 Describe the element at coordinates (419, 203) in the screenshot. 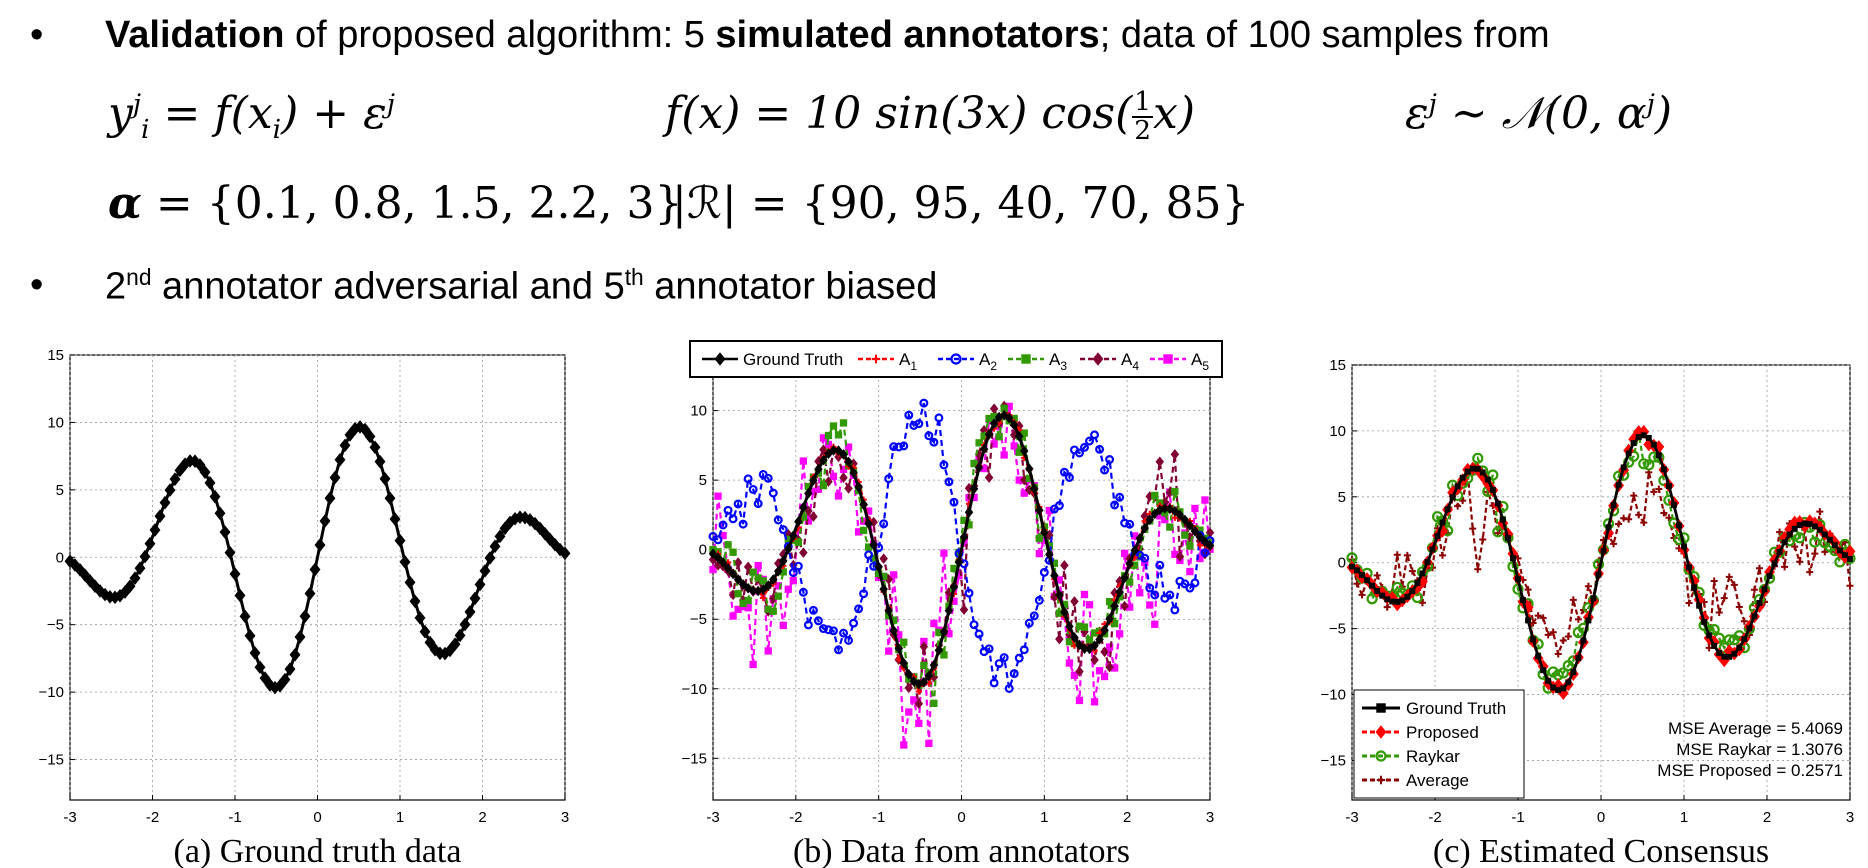

I see `alpha-values: = {0.1, 0.8, 1.5, 2.2, 3}` at that location.